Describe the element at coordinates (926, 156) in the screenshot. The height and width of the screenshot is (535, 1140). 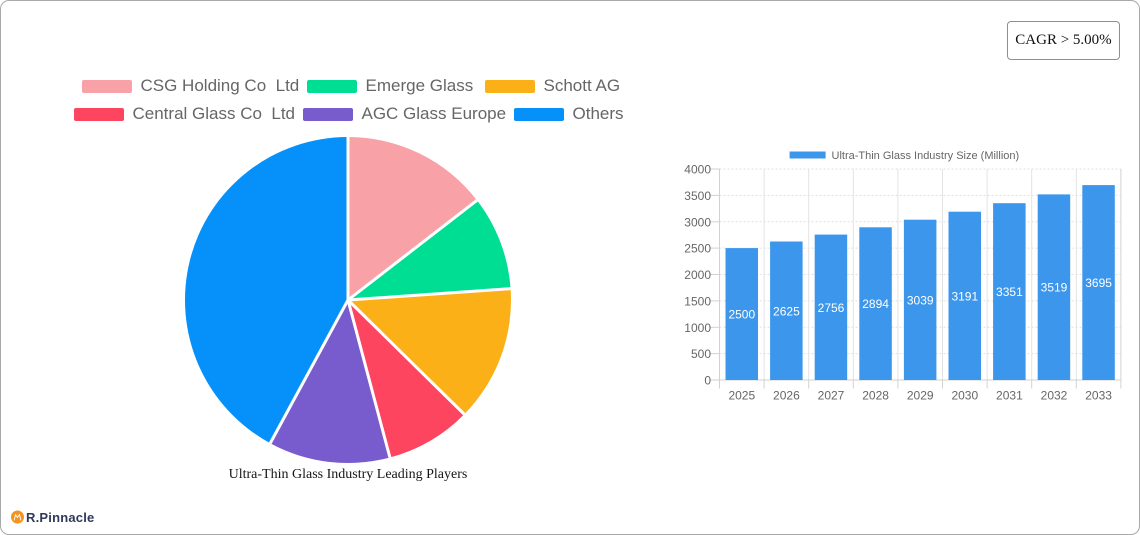
I see `svg-text:Ultra-Thin Glass Industry Size: Ultra-Thin Glass Industry Size (Million)` at that location.